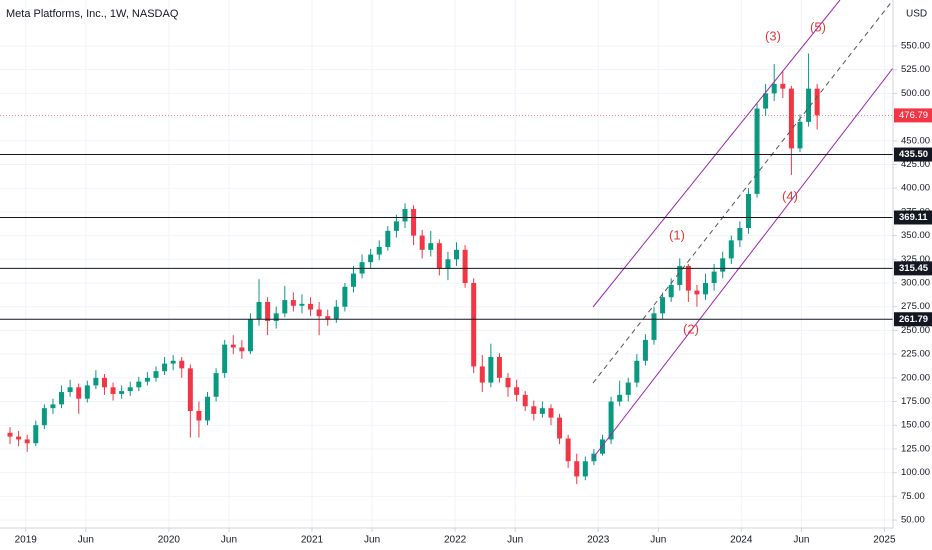 The height and width of the screenshot is (550, 932). I want to click on y-tick-label: 50.00, so click(913, 520).